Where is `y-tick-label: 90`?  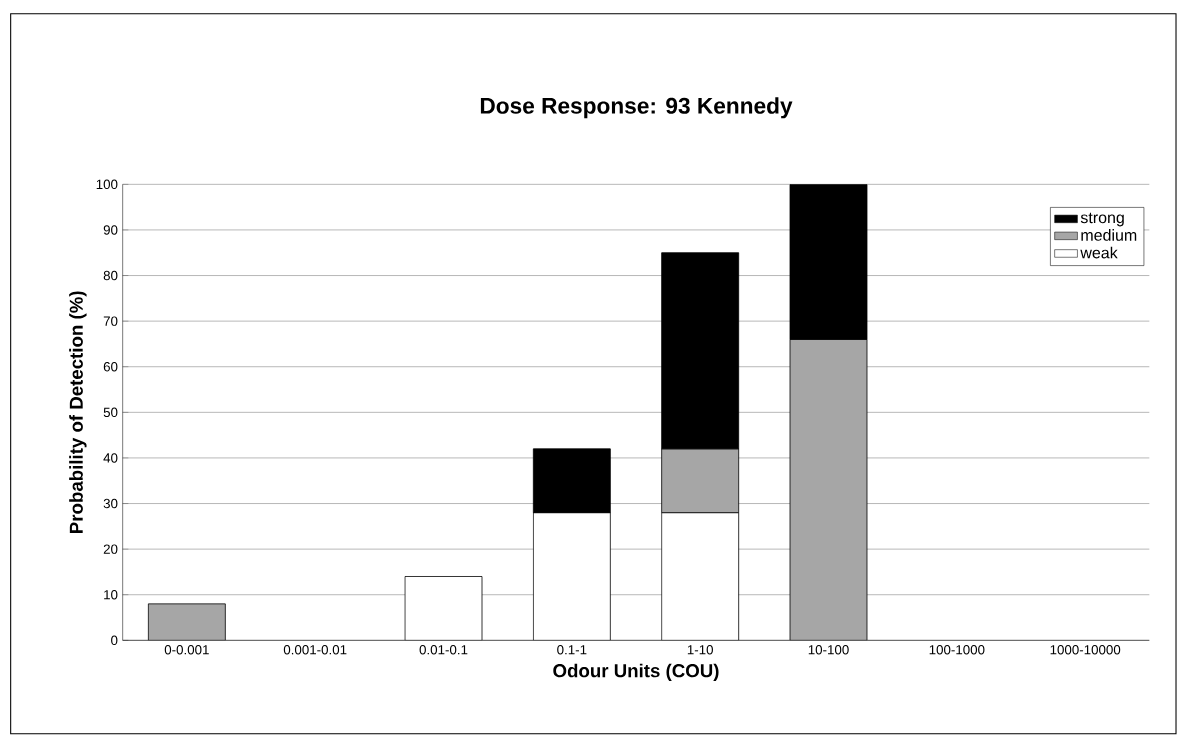 y-tick-label: 90 is located at coordinates (110, 230).